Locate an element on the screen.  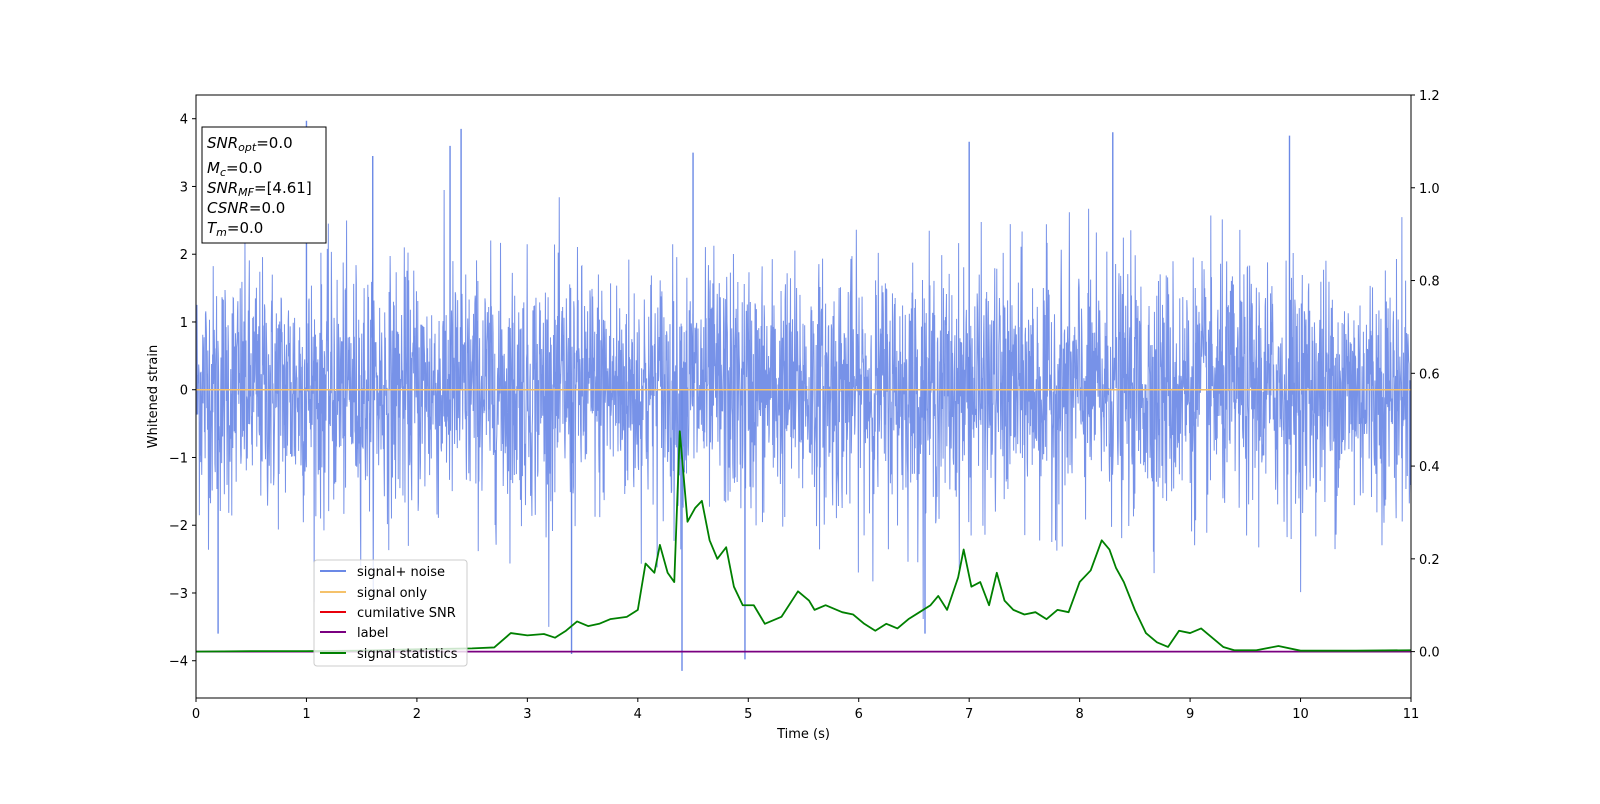
y-tick-label: 4 is located at coordinates (184, 120).